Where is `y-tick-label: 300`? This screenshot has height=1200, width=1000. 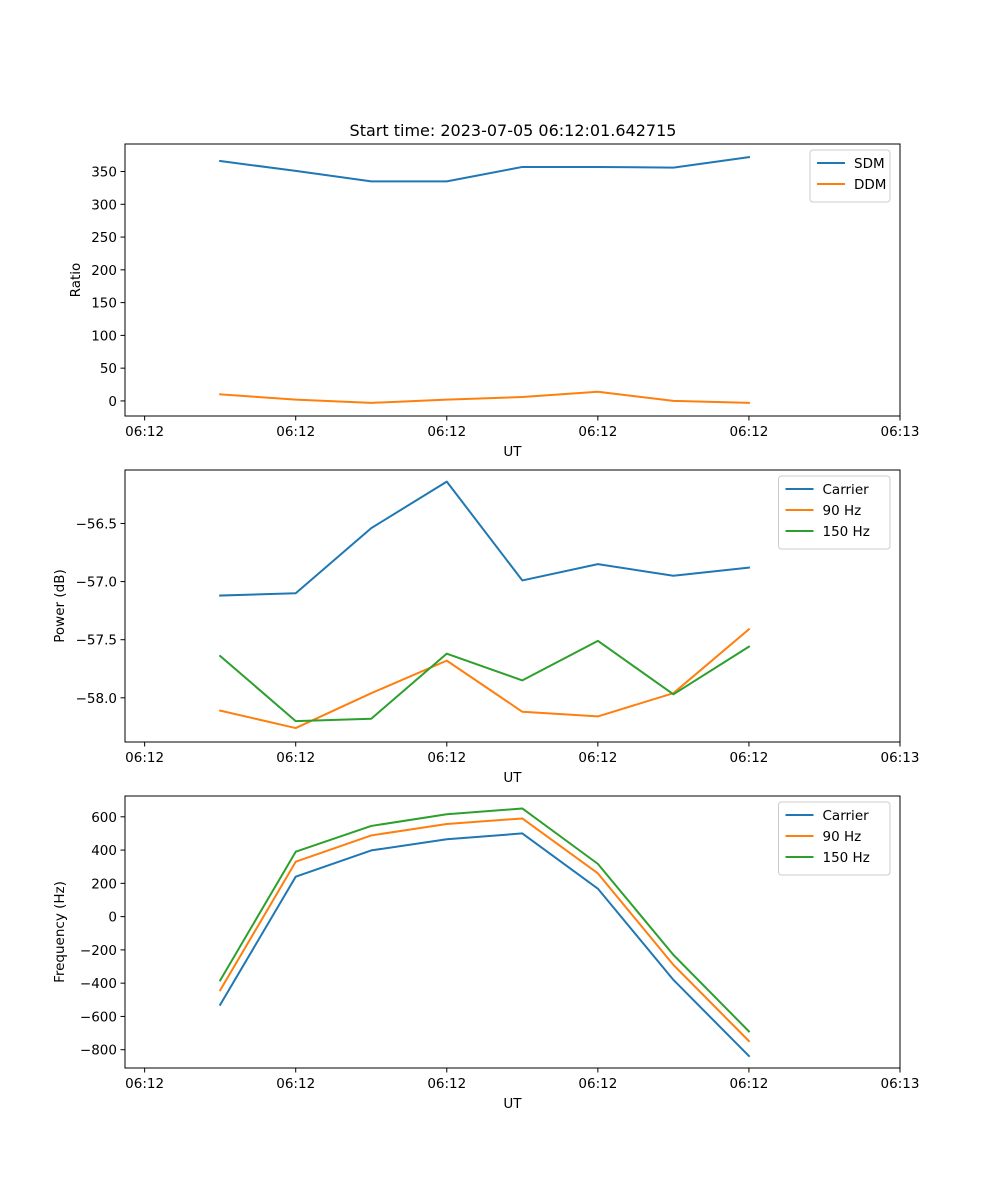
y-tick-label: 300 is located at coordinates (104, 205).